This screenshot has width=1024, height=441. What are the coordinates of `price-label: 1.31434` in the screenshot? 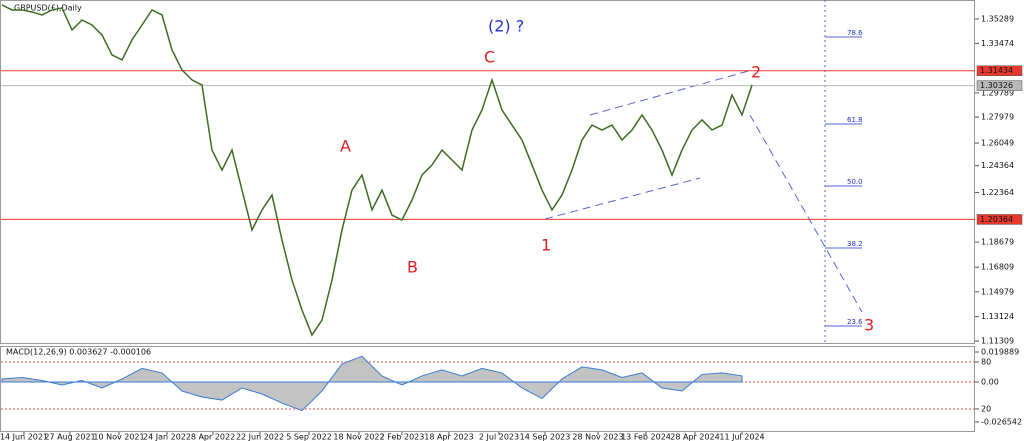 It's located at (996, 70).